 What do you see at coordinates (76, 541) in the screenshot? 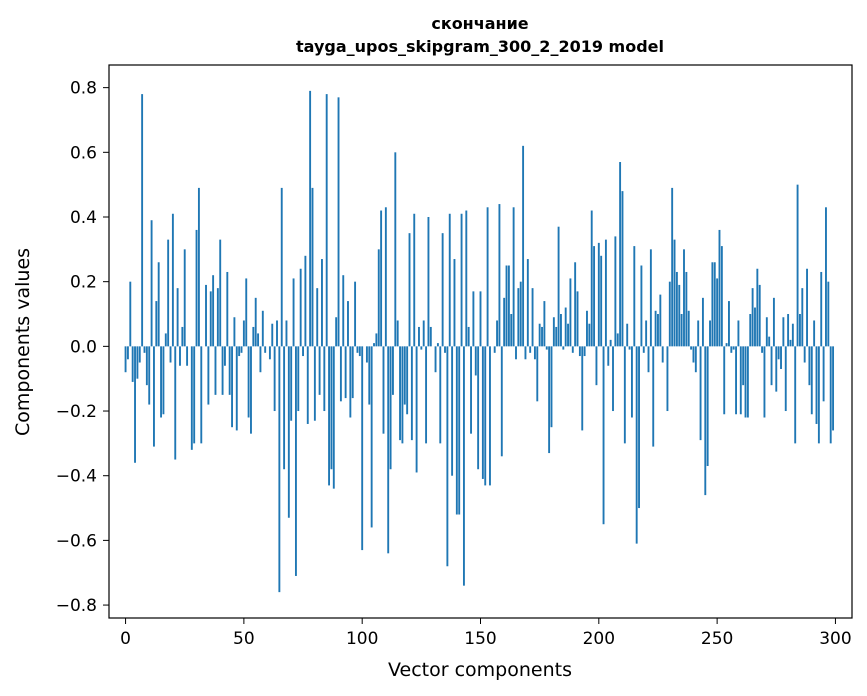
I see `y-tick-label: −0.6` at bounding box center [76, 541].